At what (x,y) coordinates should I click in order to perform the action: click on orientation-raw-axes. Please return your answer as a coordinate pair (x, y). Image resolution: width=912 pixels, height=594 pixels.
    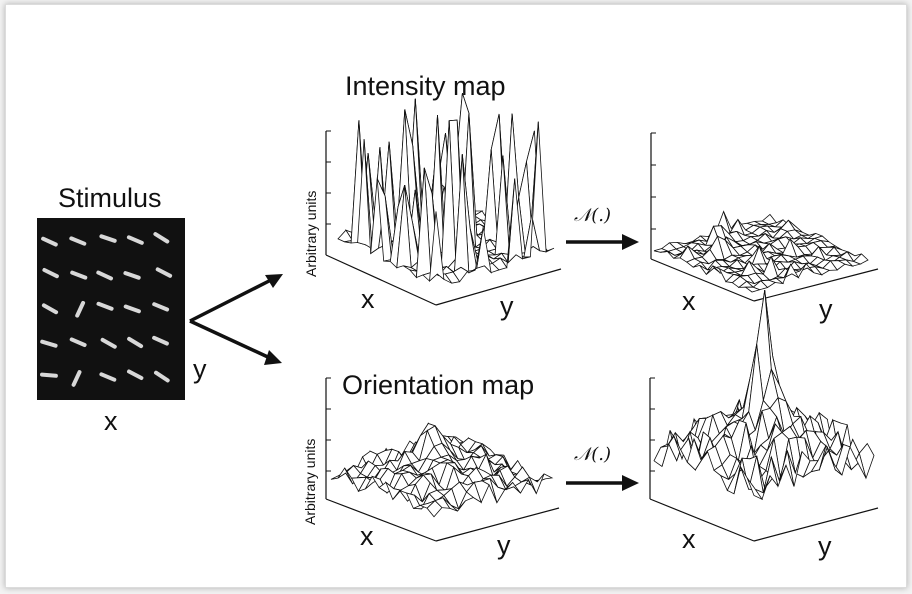
    Looking at the image, I should click on (442, 459).